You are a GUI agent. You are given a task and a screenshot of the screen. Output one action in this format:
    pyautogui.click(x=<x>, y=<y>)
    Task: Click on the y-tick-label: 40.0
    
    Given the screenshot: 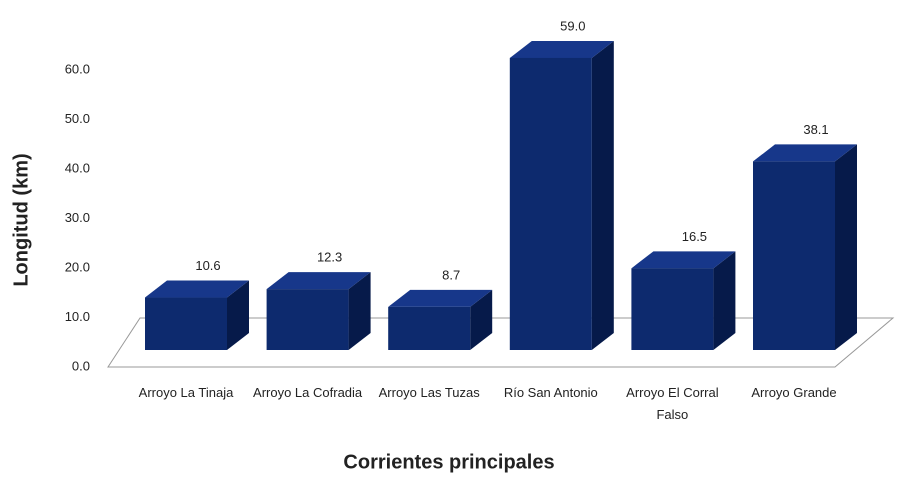 What is the action you would take?
    pyautogui.click(x=77, y=167)
    